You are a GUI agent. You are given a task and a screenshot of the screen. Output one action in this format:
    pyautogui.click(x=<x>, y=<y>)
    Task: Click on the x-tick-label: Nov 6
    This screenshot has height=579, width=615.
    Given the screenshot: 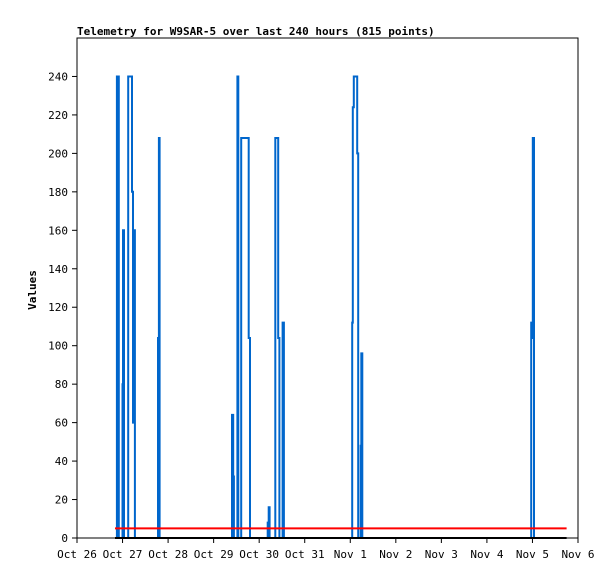 What is the action you would take?
    pyautogui.click(x=577, y=554)
    